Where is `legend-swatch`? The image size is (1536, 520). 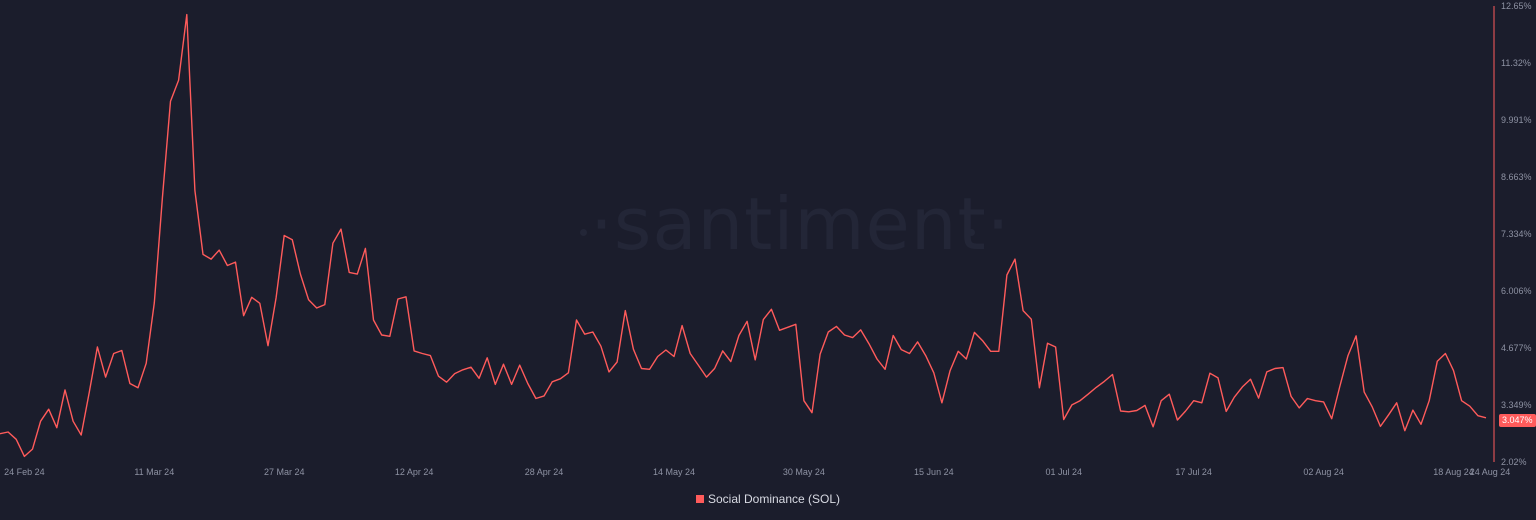
legend-swatch is located at coordinates (699, 499).